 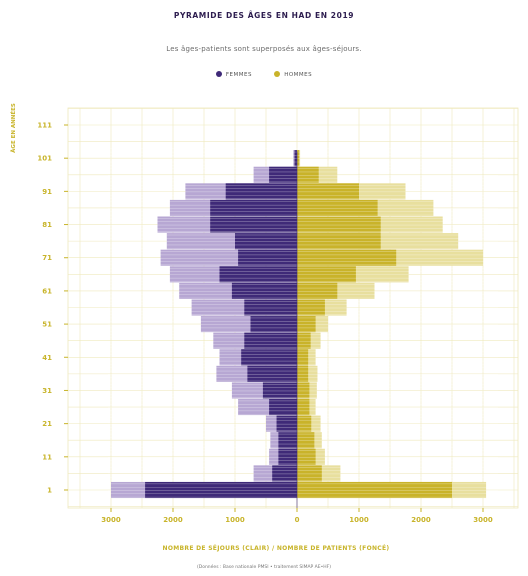 What do you see at coordinates (264, 15) in the screenshot?
I see `chart-title: PYRAMIDE DES ÂGES EN HAD EN 2019` at bounding box center [264, 15].